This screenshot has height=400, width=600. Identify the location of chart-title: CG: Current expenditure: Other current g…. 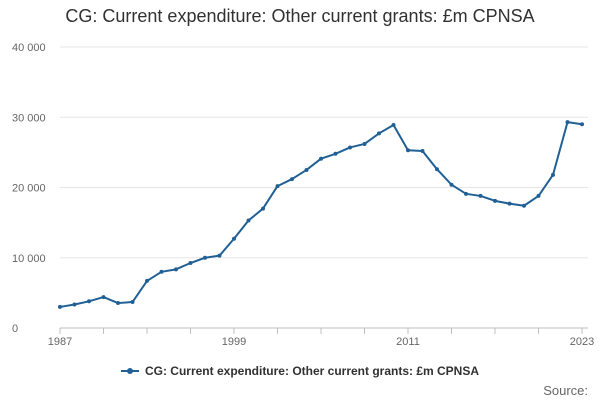
(300, 16).